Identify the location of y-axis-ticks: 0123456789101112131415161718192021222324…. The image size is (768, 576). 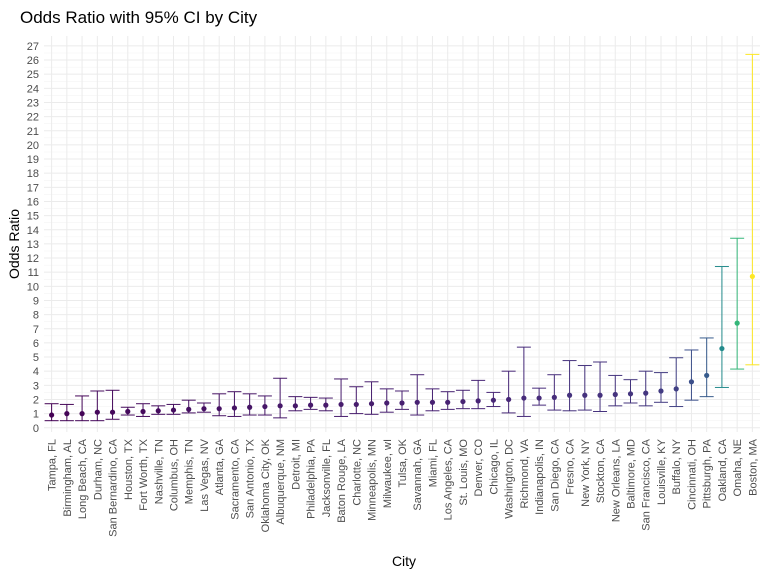
(33, 238).